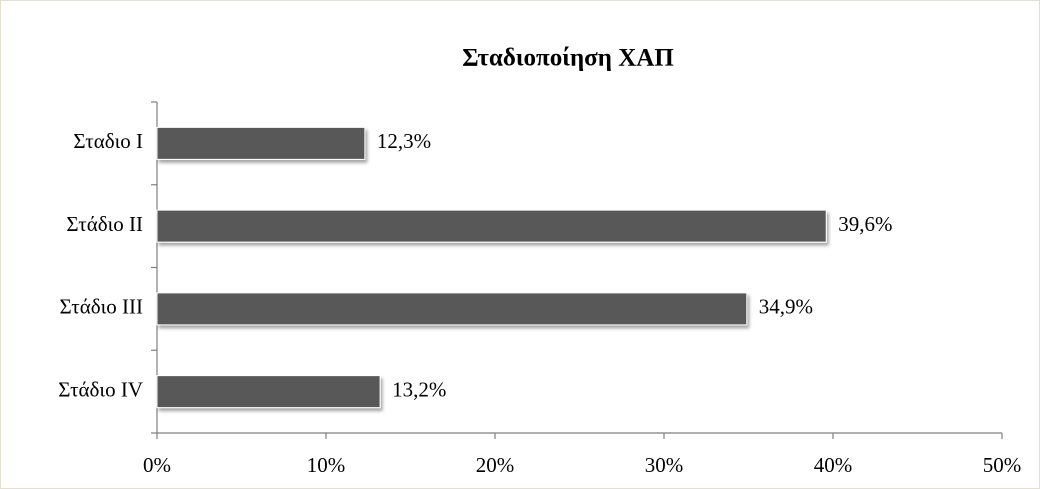 The image size is (1040, 489). What do you see at coordinates (833, 465) in the screenshot?
I see `x-tick-label: 40%` at bounding box center [833, 465].